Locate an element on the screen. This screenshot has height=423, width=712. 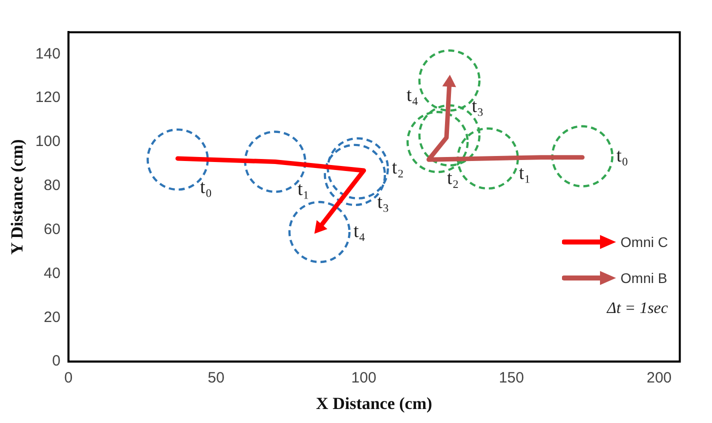
x-tick-label: 50 is located at coordinates (216, 378).